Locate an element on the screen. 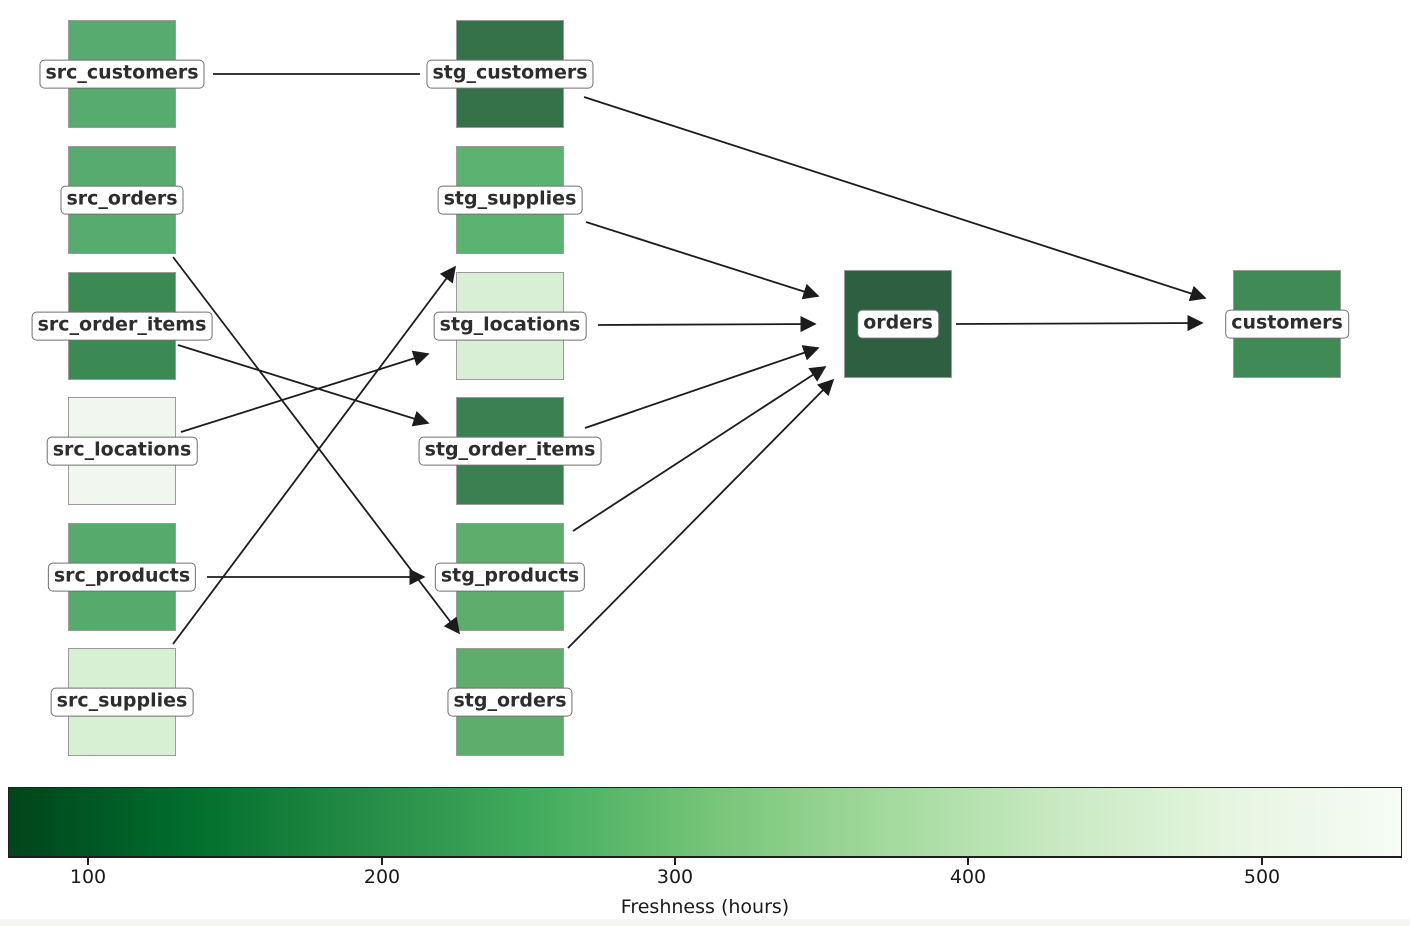  bottom-strip is located at coordinates (705, 922).